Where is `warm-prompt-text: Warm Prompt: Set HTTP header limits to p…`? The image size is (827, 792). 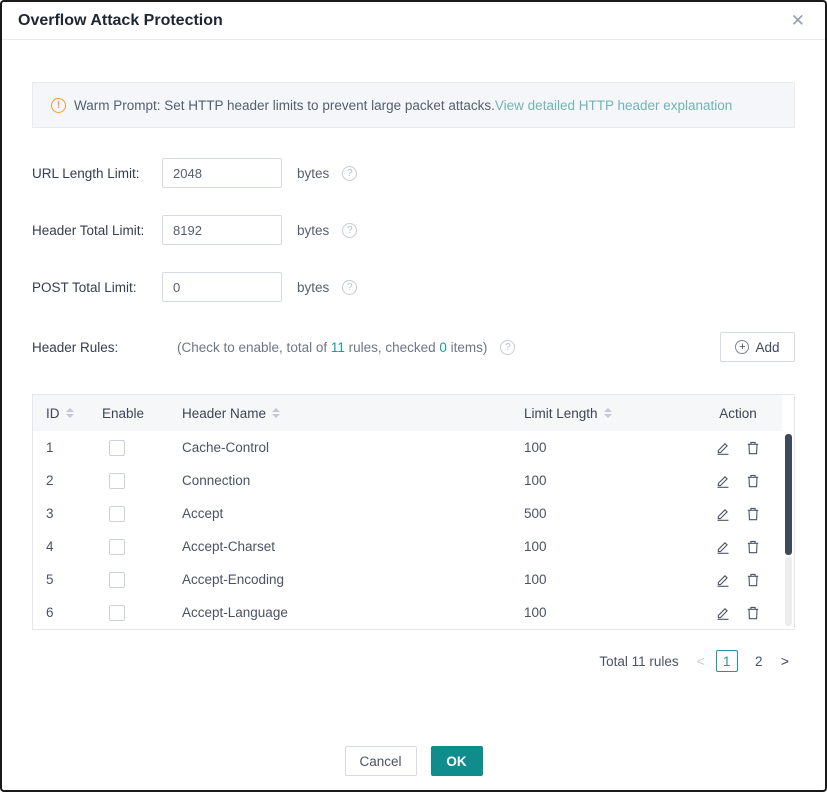 warm-prompt-text: Warm Prompt: Set HTTP header limits to p… is located at coordinates (284, 105).